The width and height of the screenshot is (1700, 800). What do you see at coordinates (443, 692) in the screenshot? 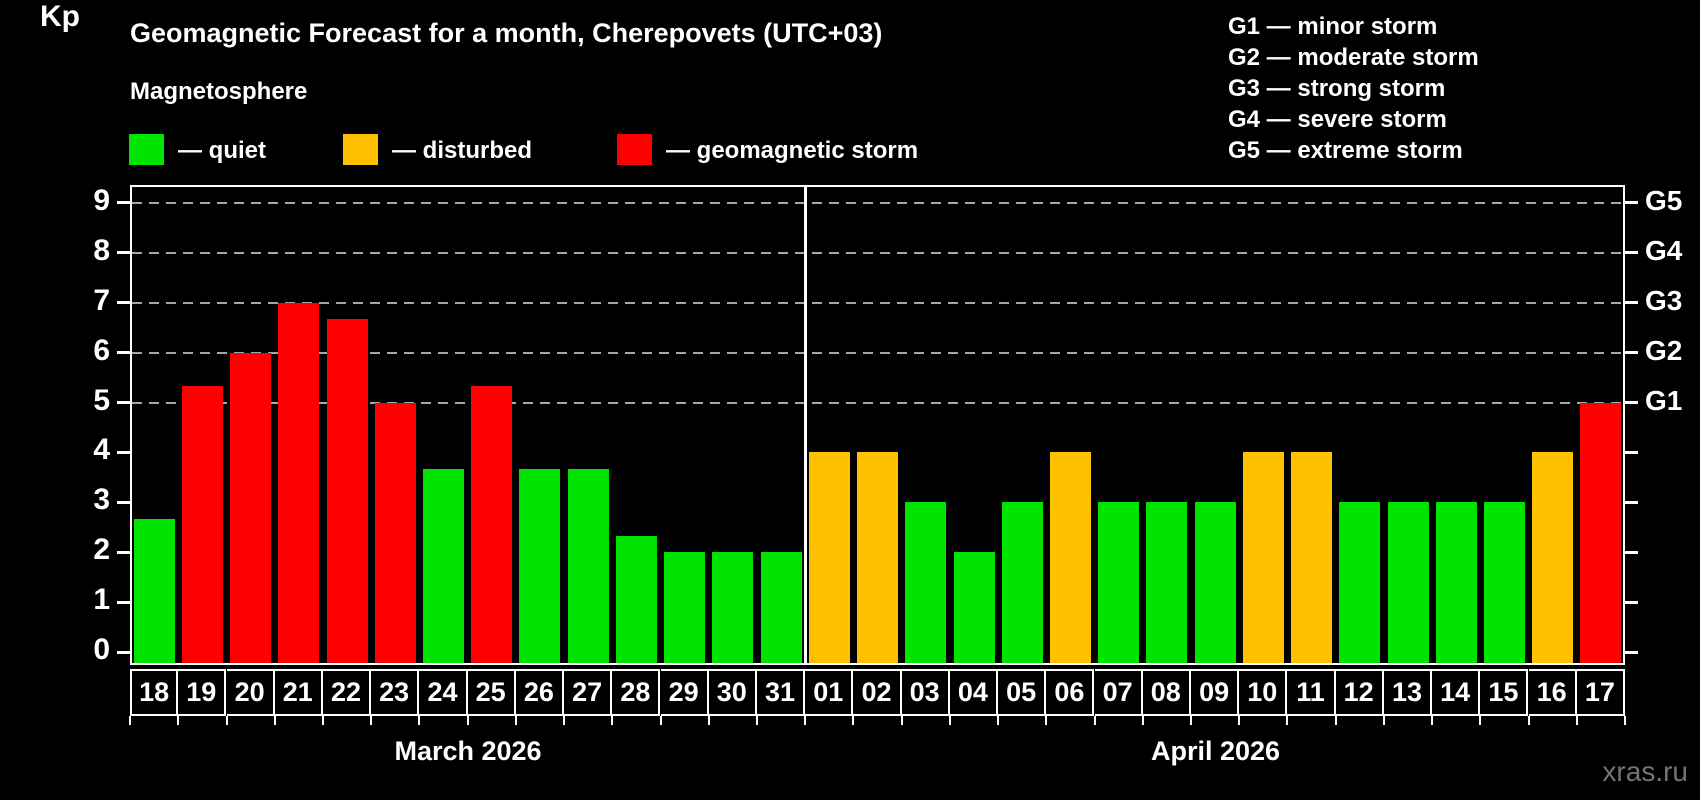
I see `day-cell-24: 24` at bounding box center [443, 692].